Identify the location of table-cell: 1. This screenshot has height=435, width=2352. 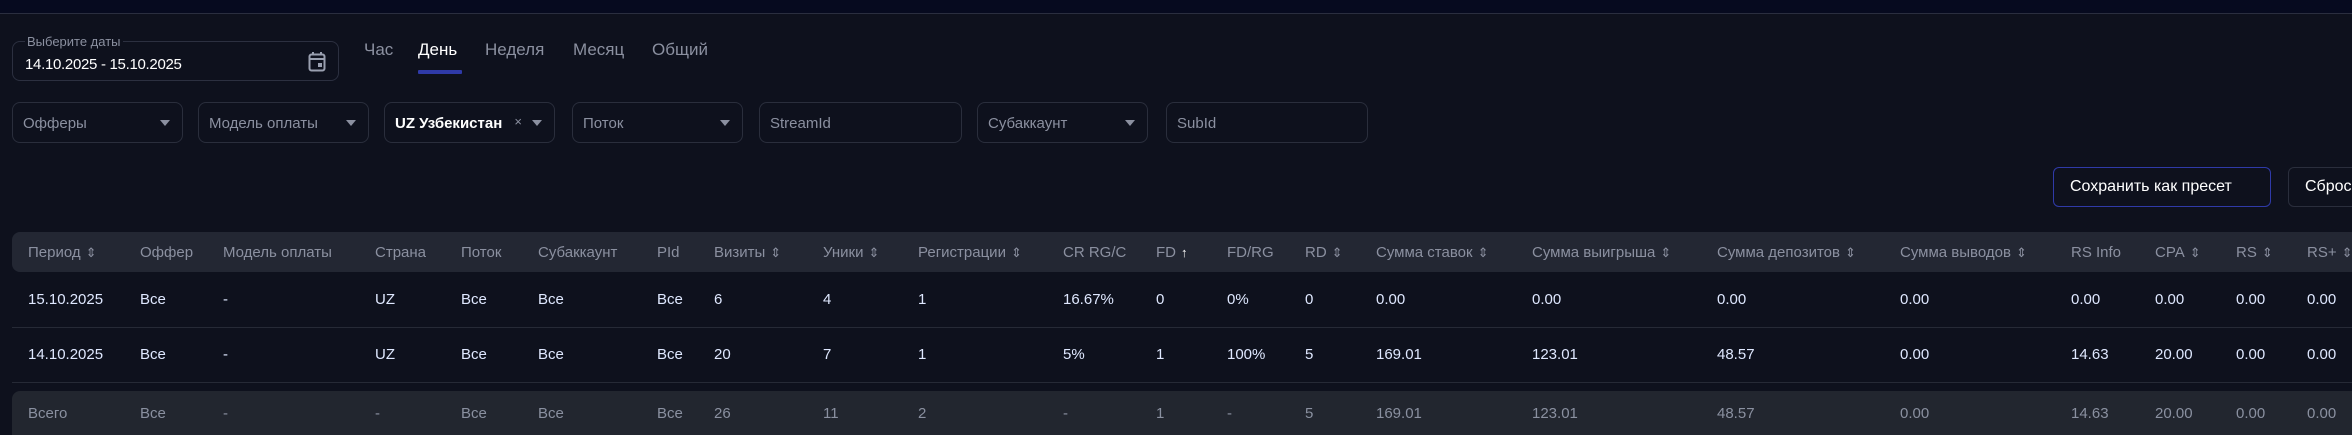
(990, 355).